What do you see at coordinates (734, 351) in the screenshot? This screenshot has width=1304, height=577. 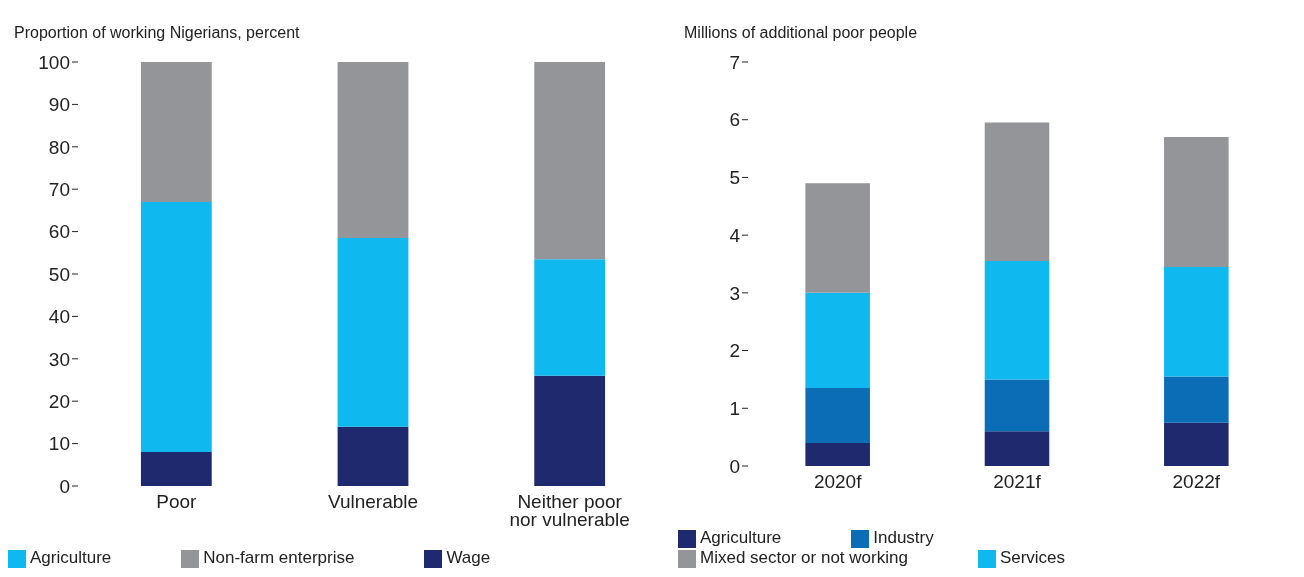 I see `y-tick-label: 2` at bounding box center [734, 351].